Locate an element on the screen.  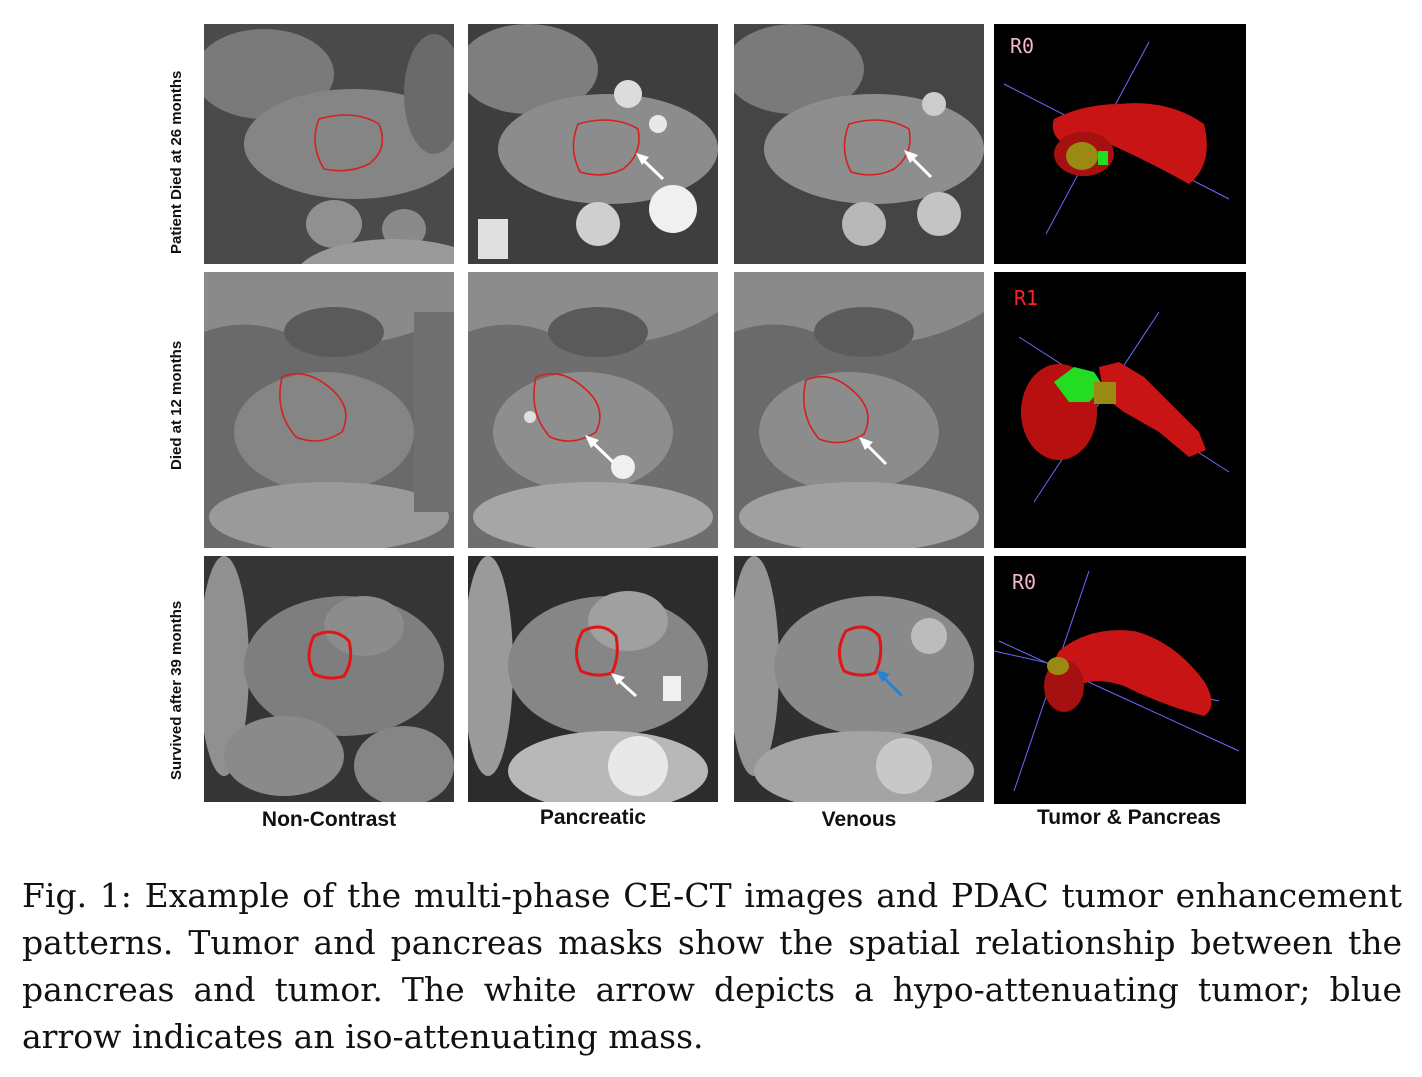
ct-panel-r3-pancreatic is located at coordinates (593, 679).